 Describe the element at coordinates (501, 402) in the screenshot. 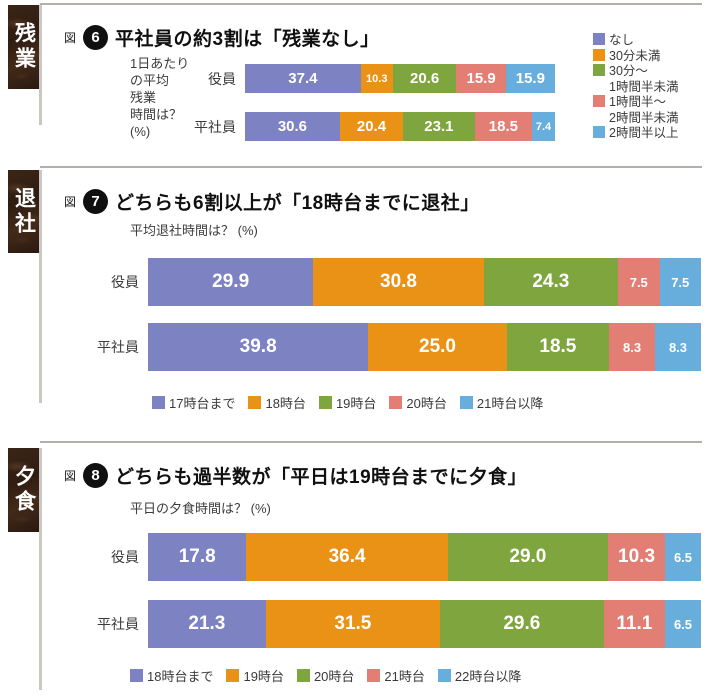

I see `legend-item: 21時台以降` at that location.